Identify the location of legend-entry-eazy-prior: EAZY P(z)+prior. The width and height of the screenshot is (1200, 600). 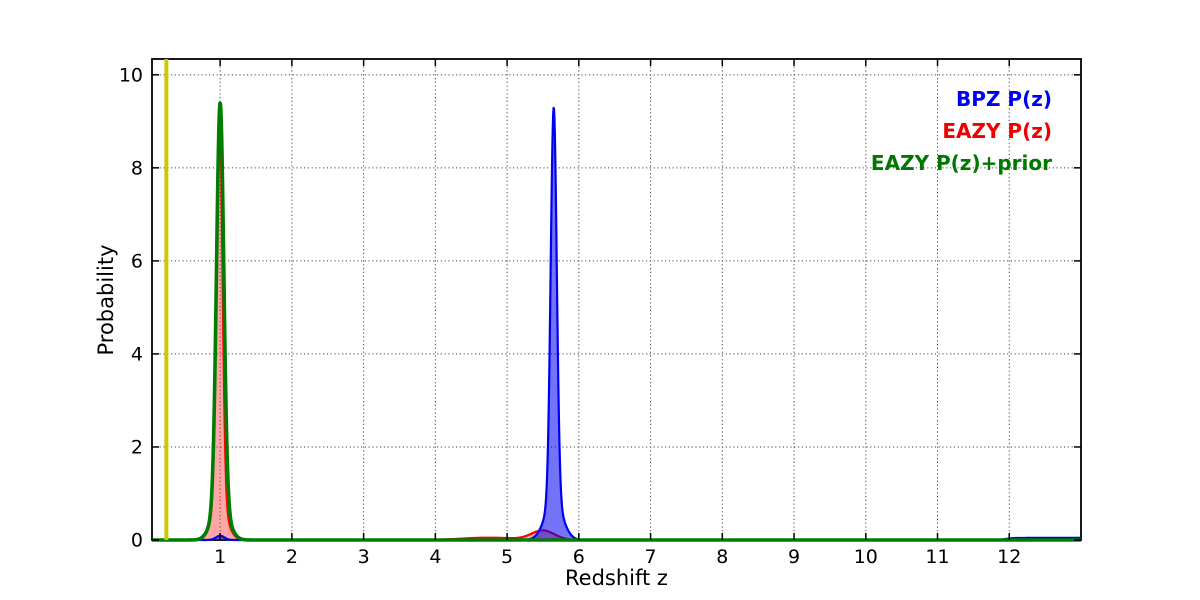
(961, 163).